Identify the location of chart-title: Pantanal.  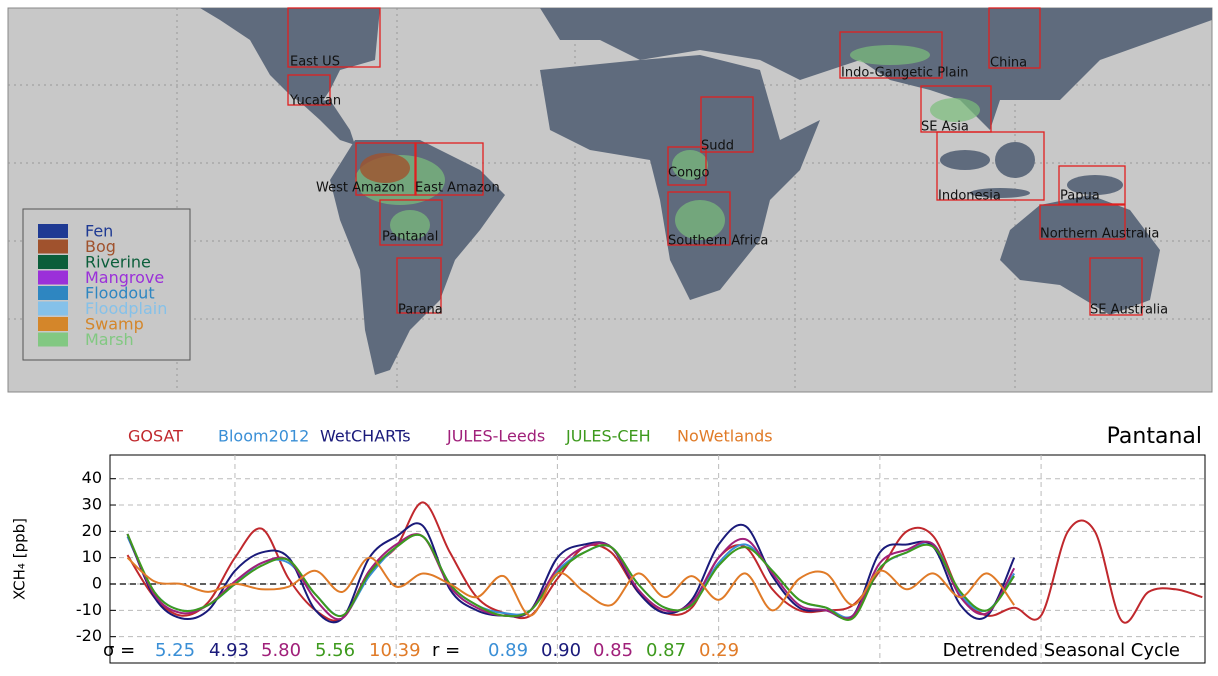
(1154, 436).